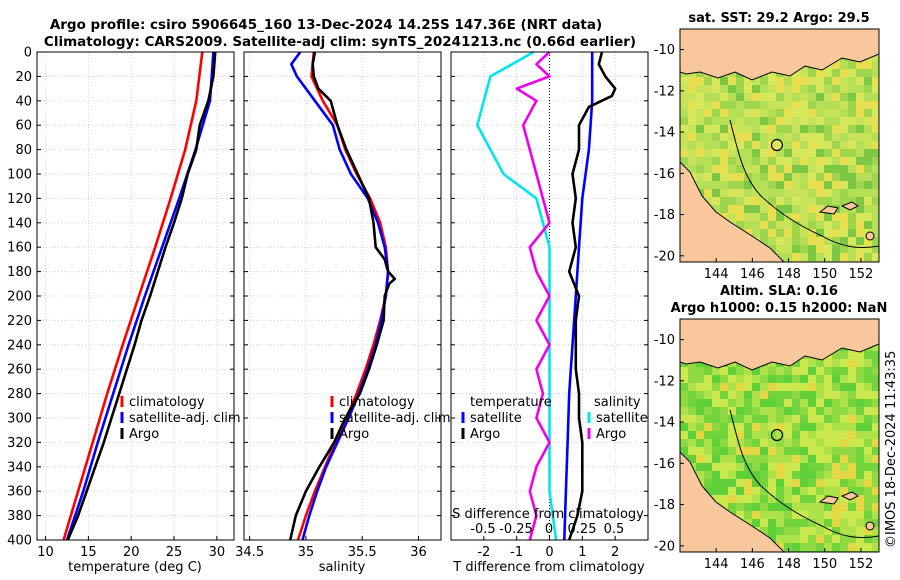 This screenshot has height=580, width=900. Describe the element at coordinates (185, 418) in the screenshot. I see `legend-satellite-adj: satellite-adj. clim` at that location.